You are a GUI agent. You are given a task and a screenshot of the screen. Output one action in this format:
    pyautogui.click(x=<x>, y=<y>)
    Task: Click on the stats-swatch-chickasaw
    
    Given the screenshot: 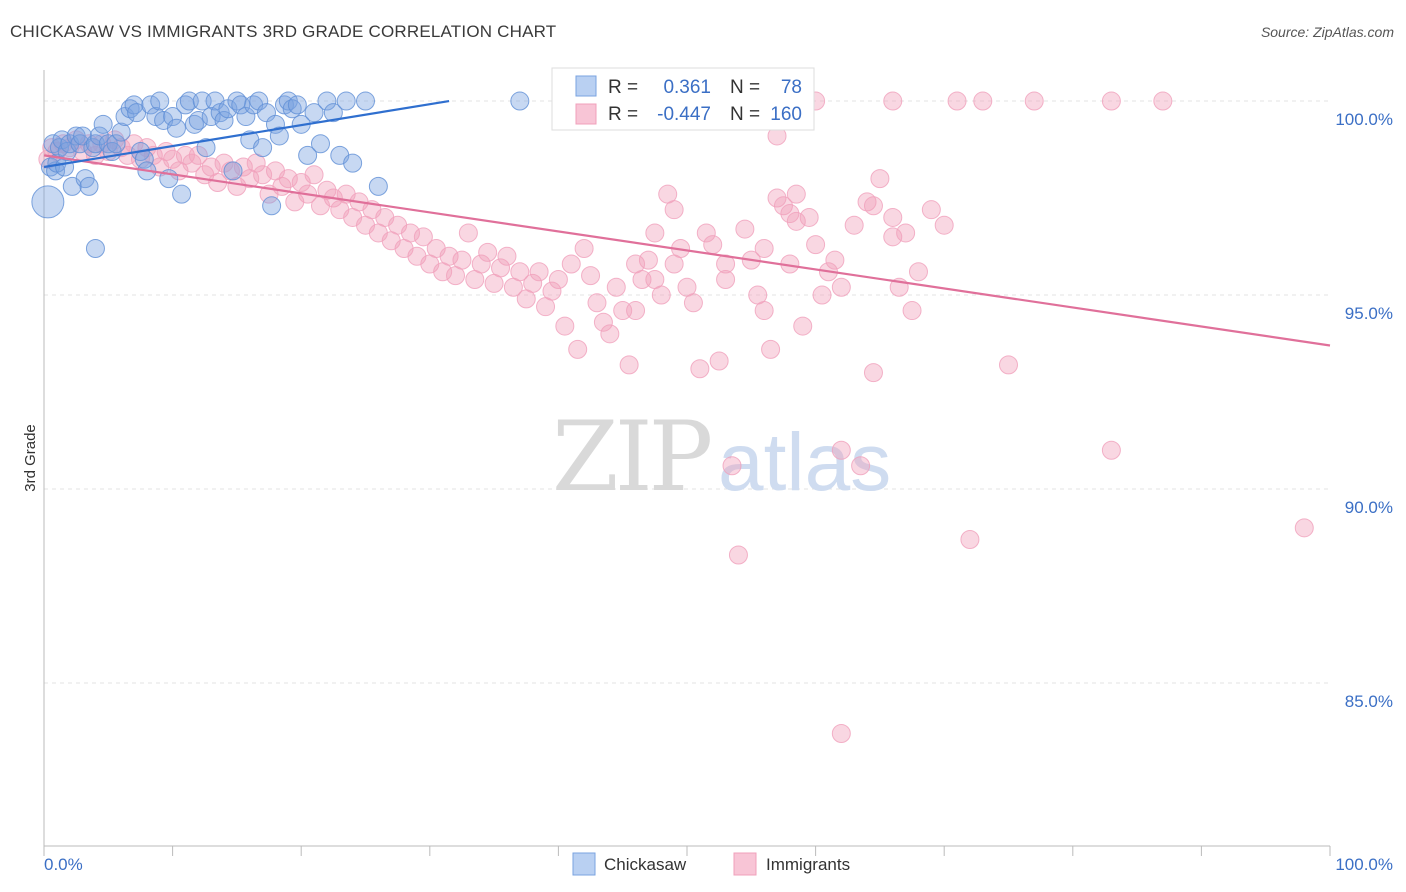 What is the action you would take?
    pyautogui.click(x=586, y=86)
    